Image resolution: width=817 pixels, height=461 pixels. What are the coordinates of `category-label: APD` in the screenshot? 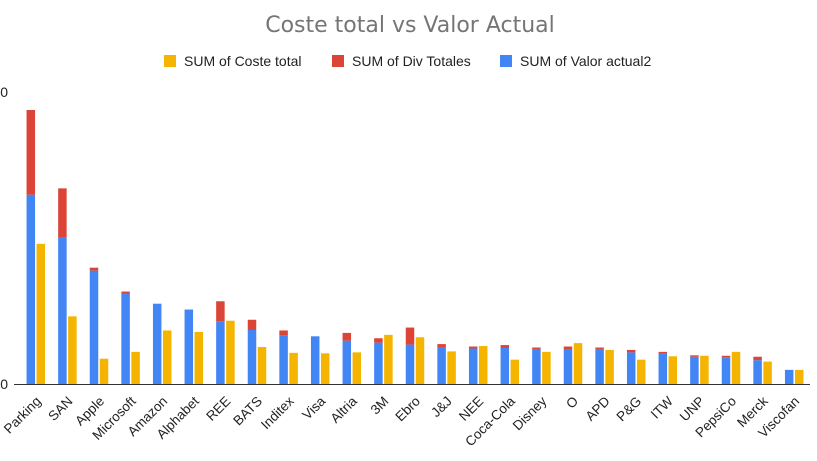 It's located at (597, 408).